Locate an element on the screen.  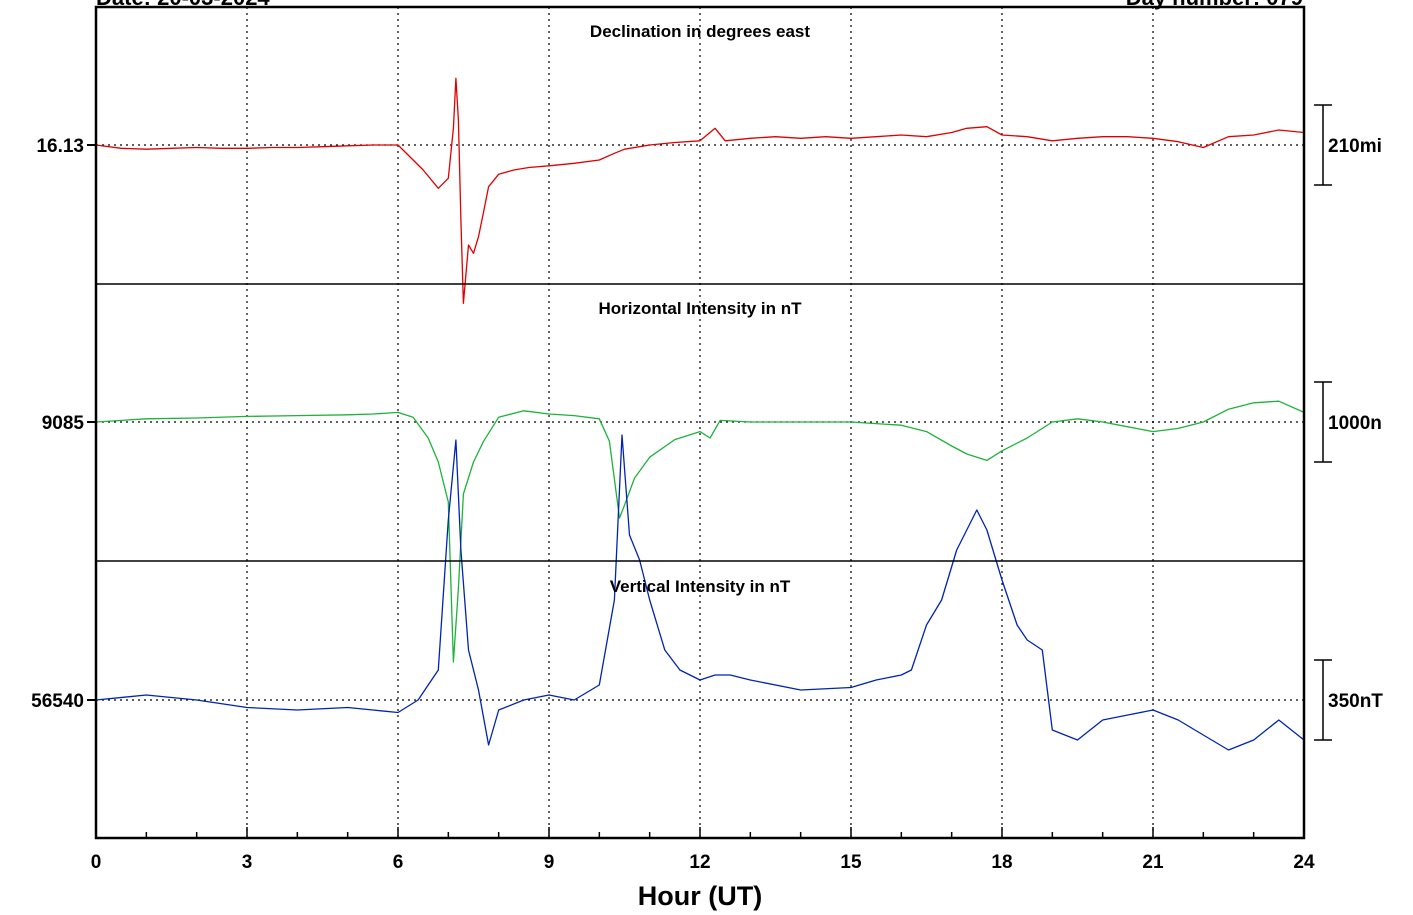
x-tick-label: 18 is located at coordinates (1001, 862).